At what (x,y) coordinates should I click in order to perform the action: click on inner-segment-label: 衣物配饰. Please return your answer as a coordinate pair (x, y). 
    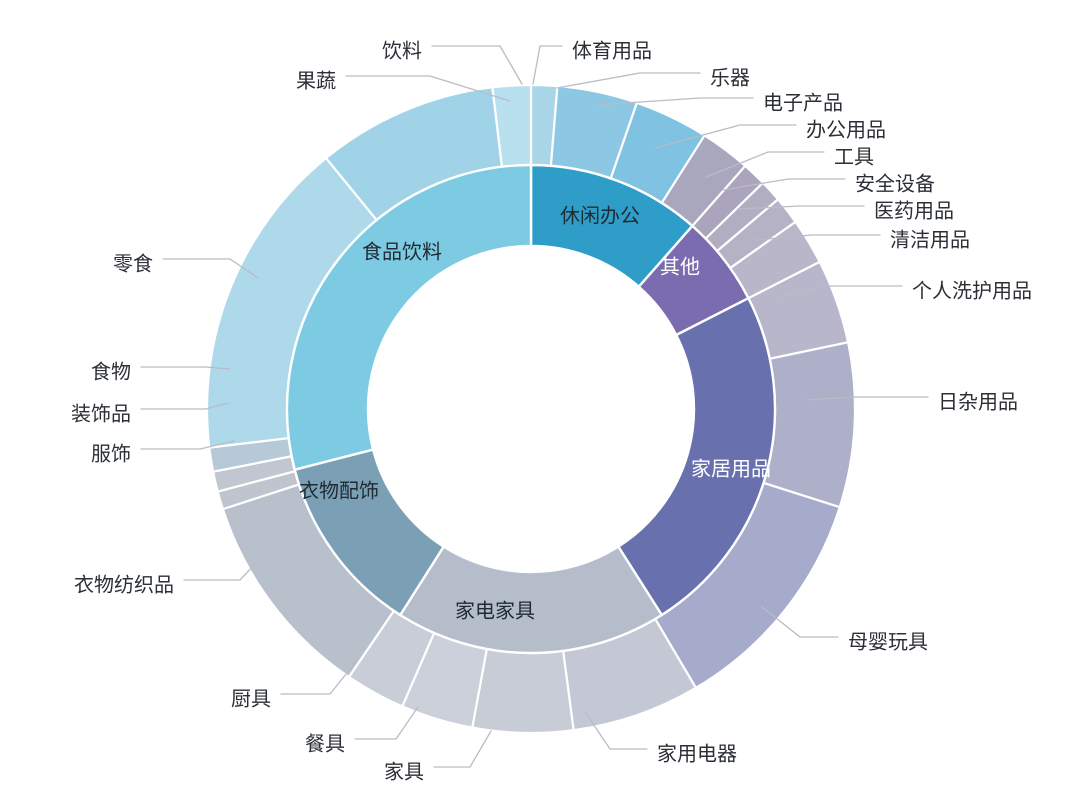
    Looking at the image, I should click on (339, 490).